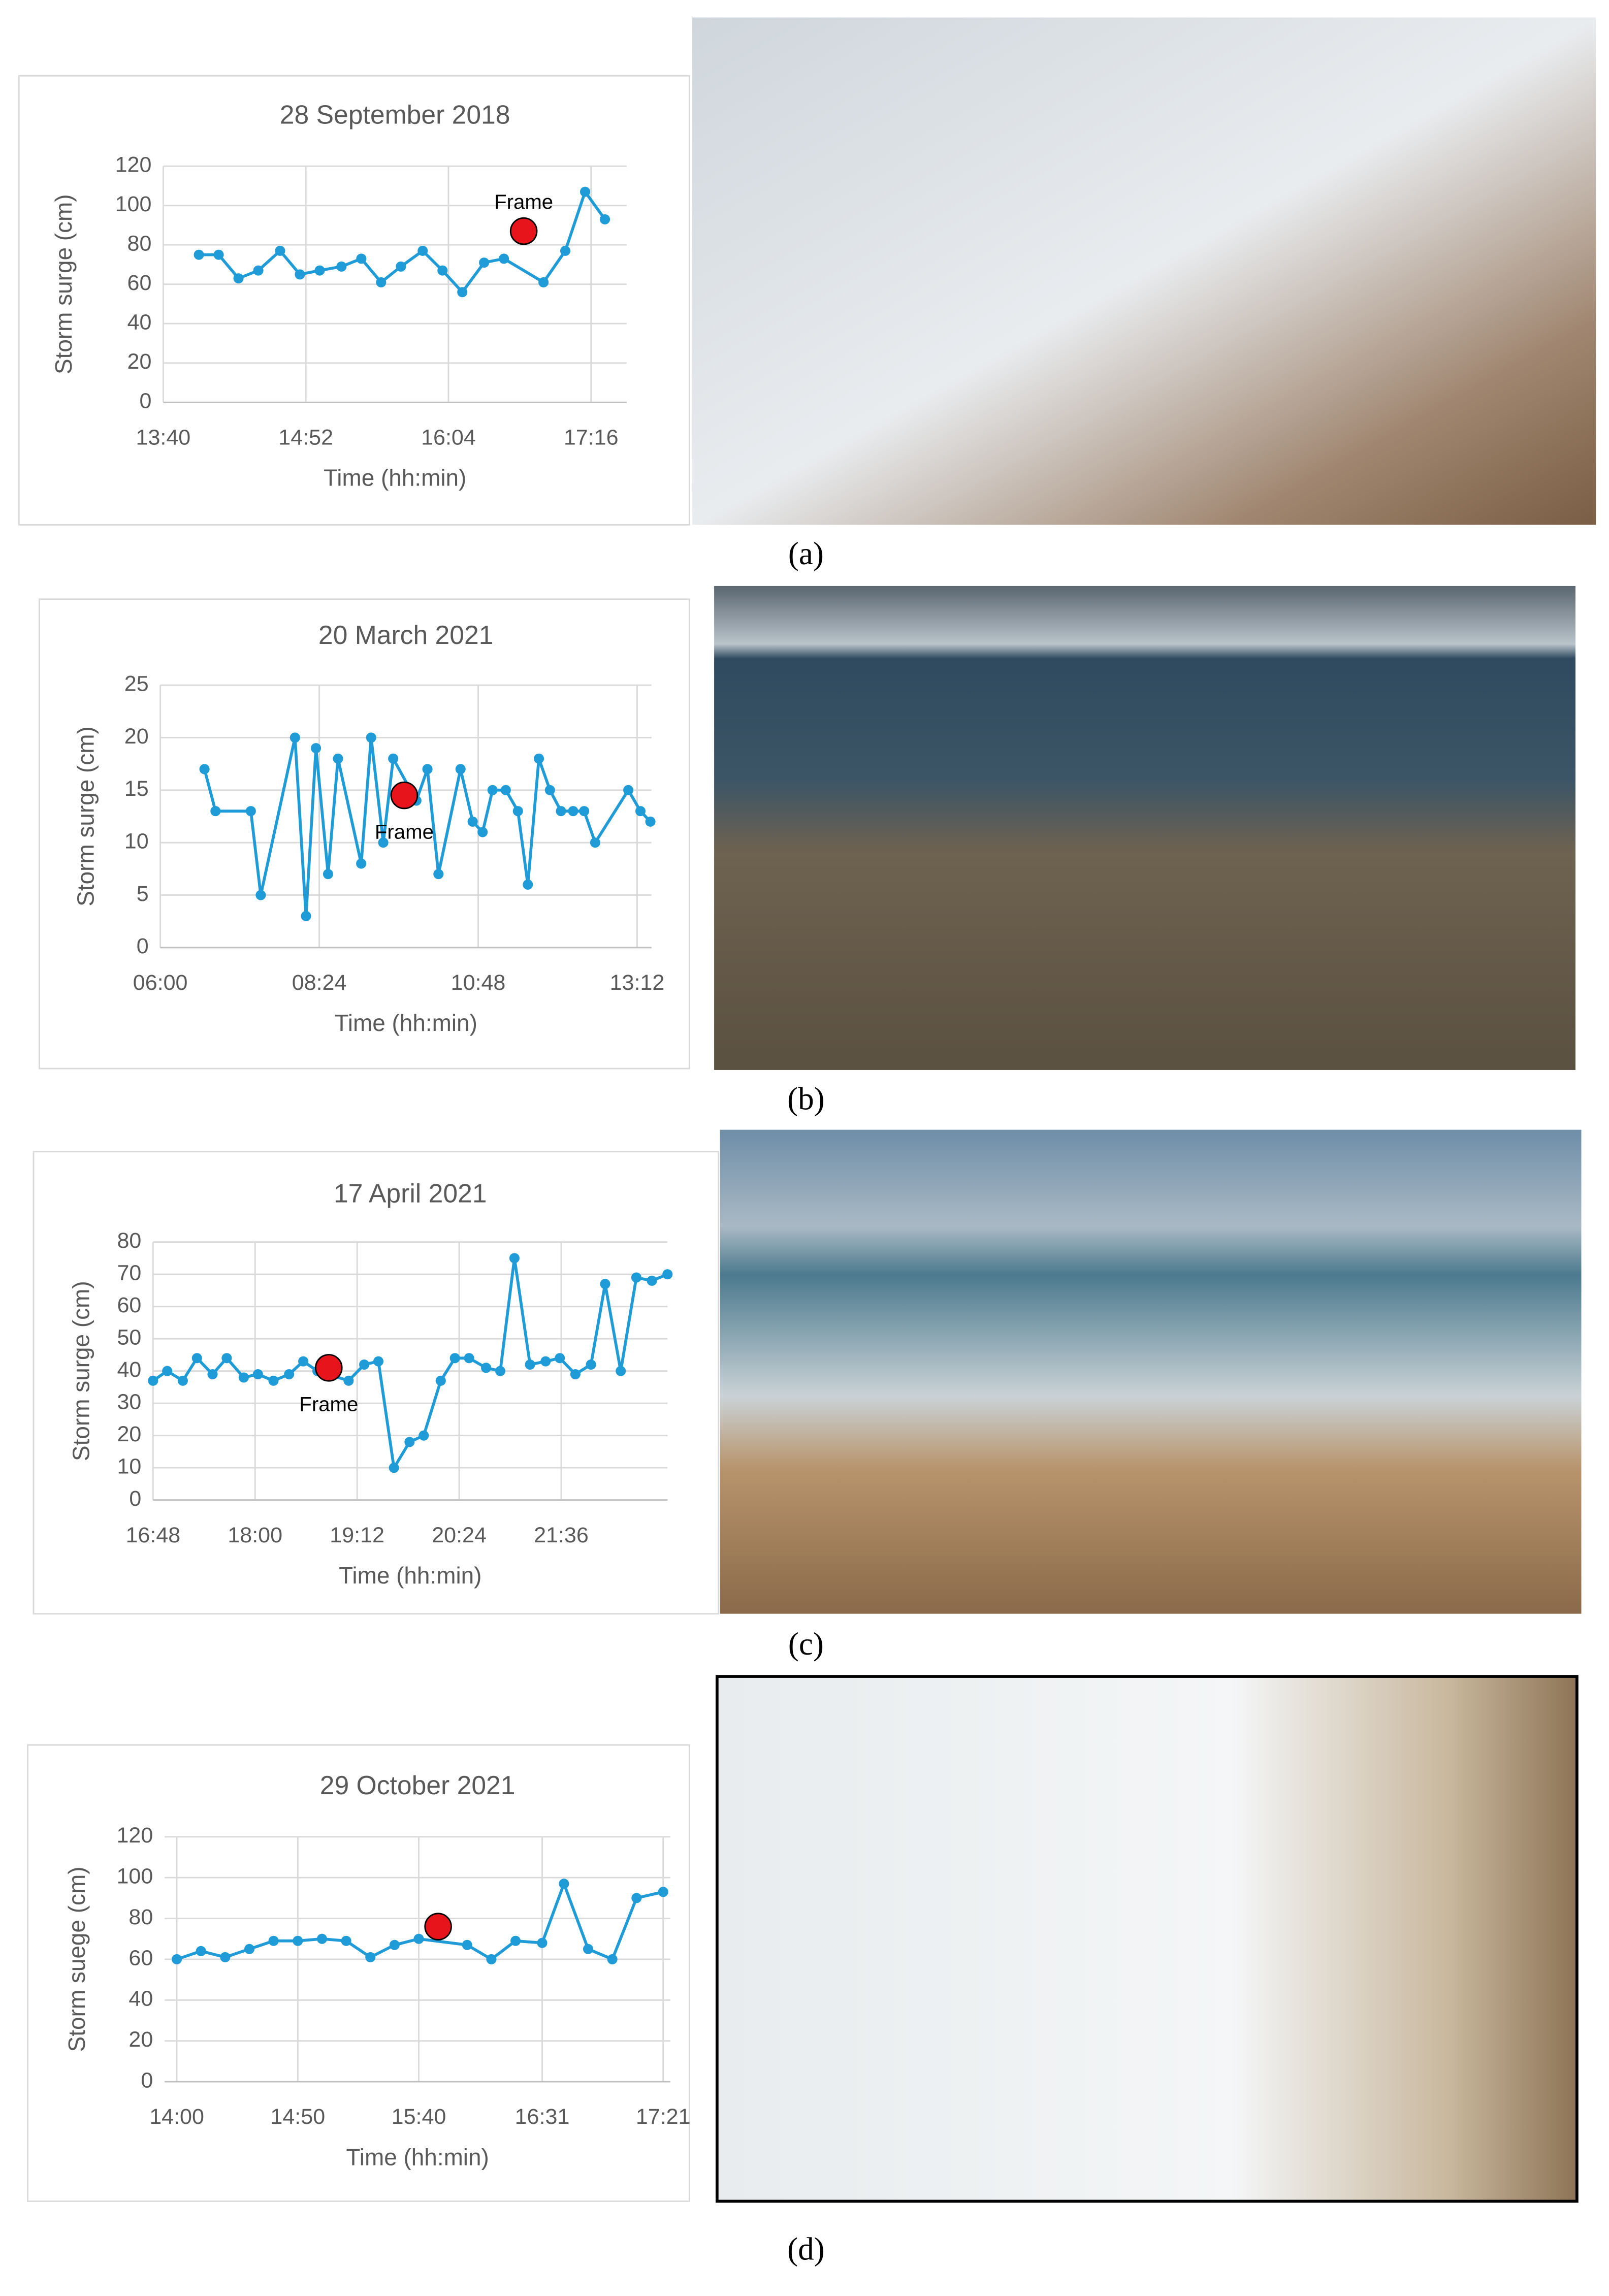 This screenshot has height=2296, width=1609. Describe the element at coordinates (478, 983) in the screenshot. I see `x-tick-label: 10:48` at that location.